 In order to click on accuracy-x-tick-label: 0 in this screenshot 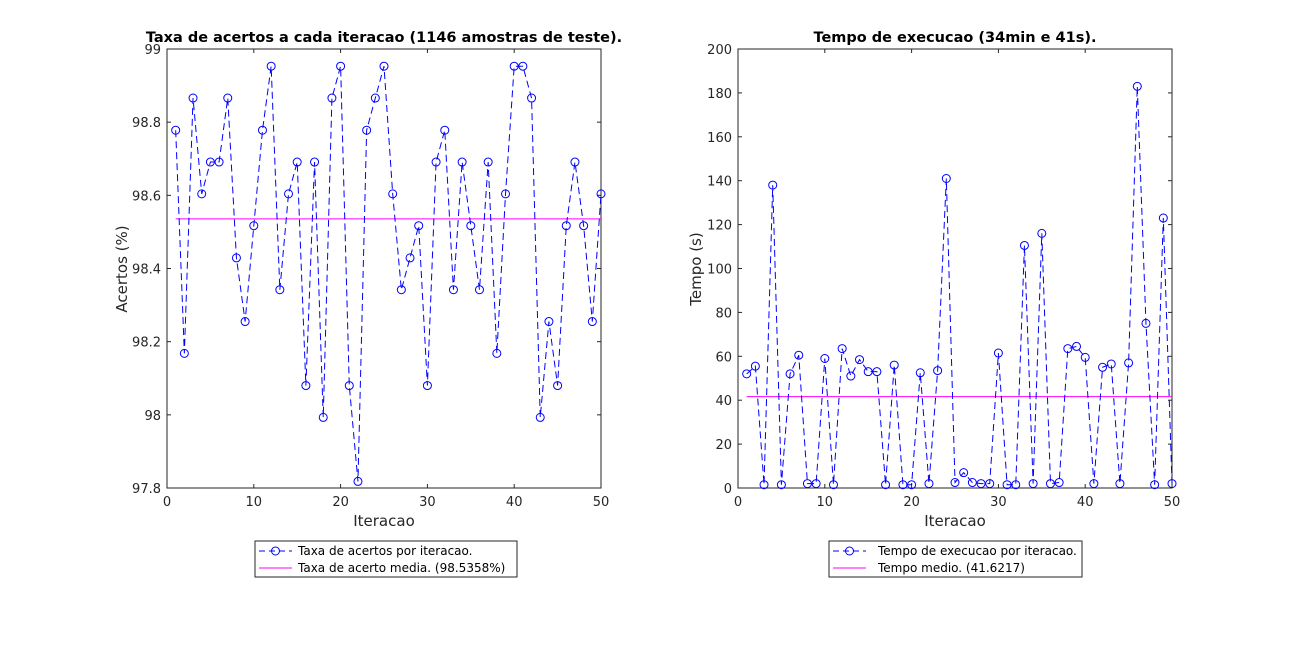, I will do `click(167, 502)`.